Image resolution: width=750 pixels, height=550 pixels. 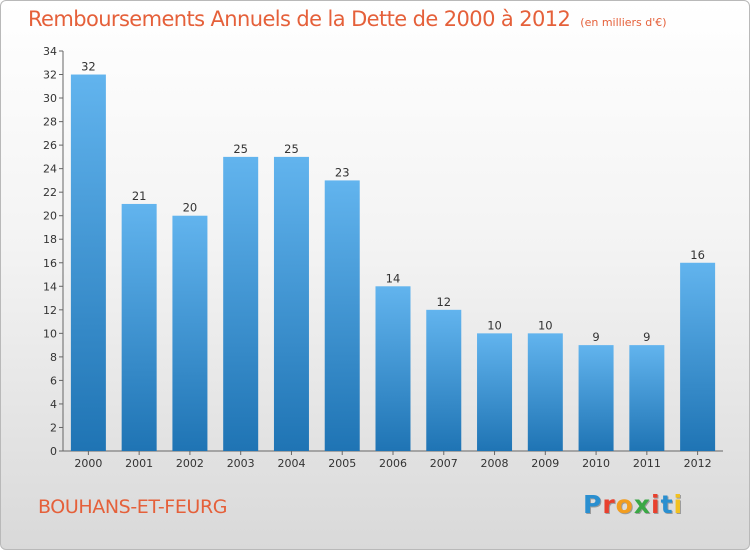 What do you see at coordinates (50, 239) in the screenshot?
I see `y-tick-label: 18` at bounding box center [50, 239].